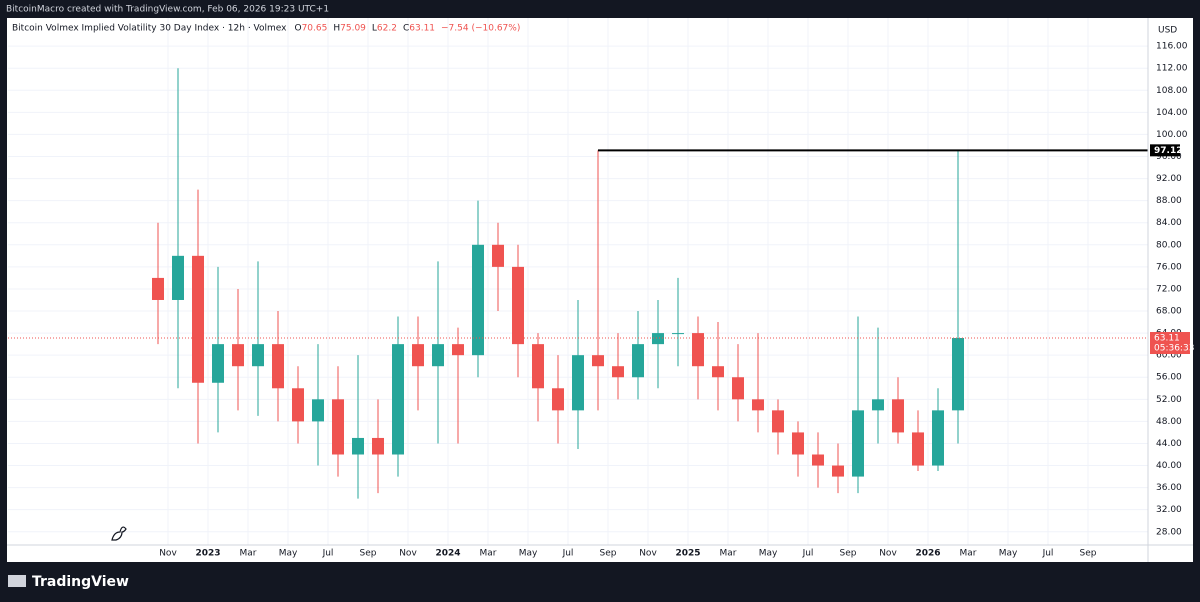 This screenshot has height=602, width=1200. Describe the element at coordinates (1174, 349) in the screenshot. I see `countdown: 05:36:33` at that location.